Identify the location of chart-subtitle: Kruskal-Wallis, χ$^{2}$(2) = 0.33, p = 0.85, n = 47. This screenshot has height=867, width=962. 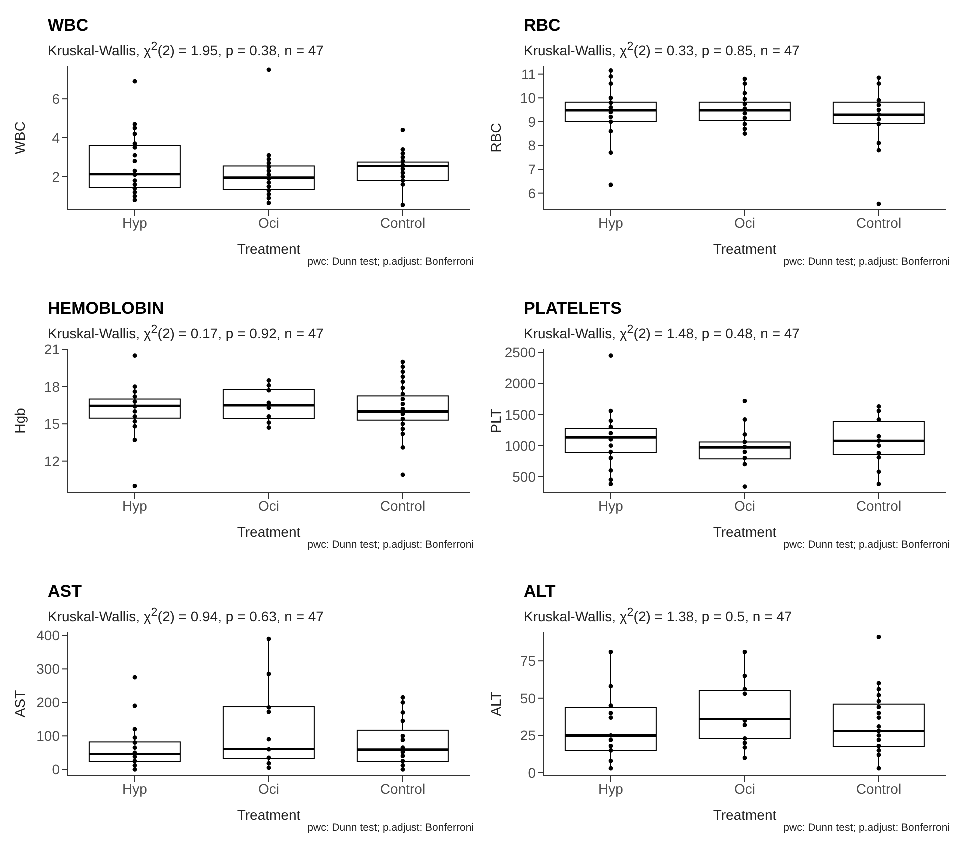
(662, 50).